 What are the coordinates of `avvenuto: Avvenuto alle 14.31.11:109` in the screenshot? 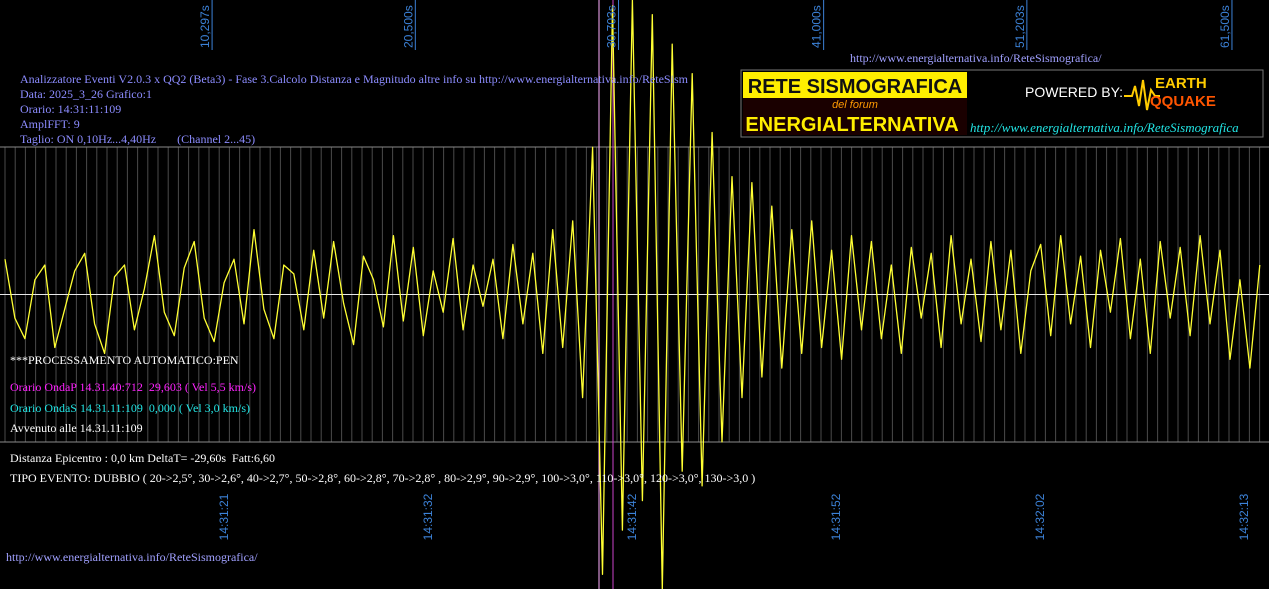 It's located at (76, 428).